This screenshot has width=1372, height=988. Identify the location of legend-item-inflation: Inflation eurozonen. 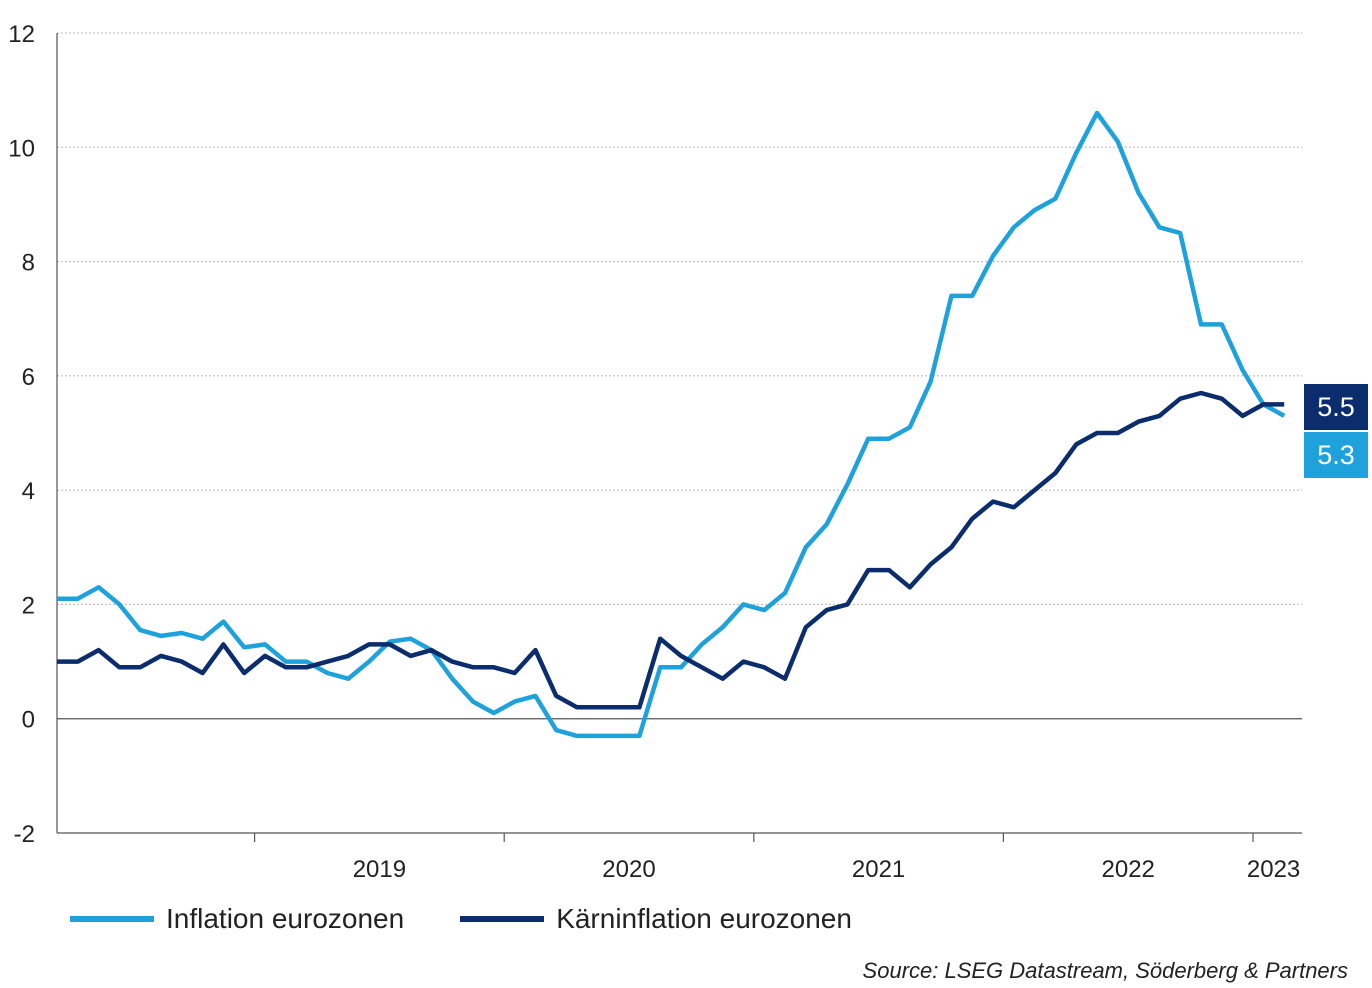
(237, 919).